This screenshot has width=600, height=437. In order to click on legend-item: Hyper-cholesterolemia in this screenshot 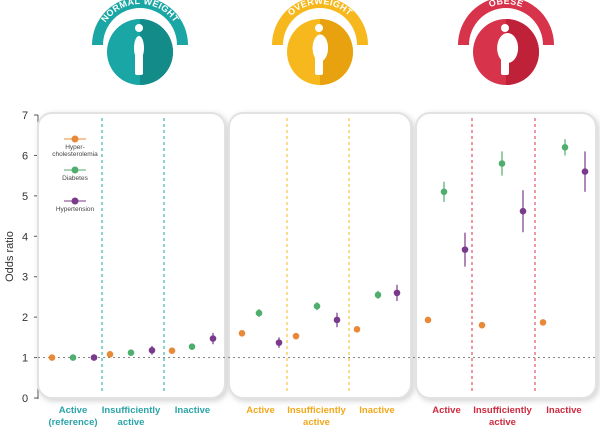, I will do `click(75, 146)`.